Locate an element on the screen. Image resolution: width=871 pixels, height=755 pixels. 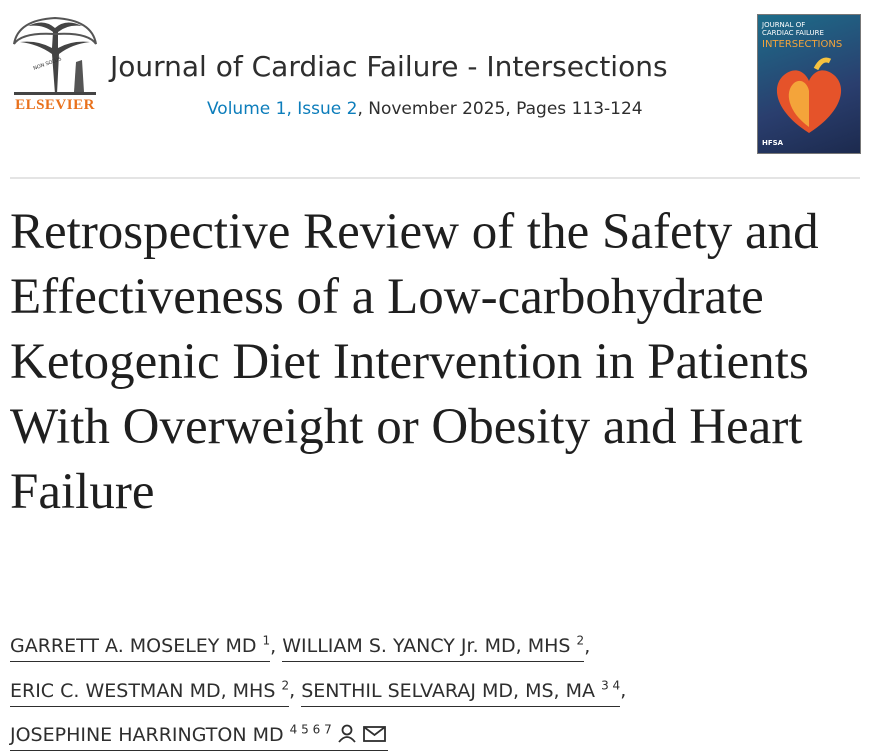
issue-details: , November 2025, Pages 113-124 is located at coordinates (500, 109).